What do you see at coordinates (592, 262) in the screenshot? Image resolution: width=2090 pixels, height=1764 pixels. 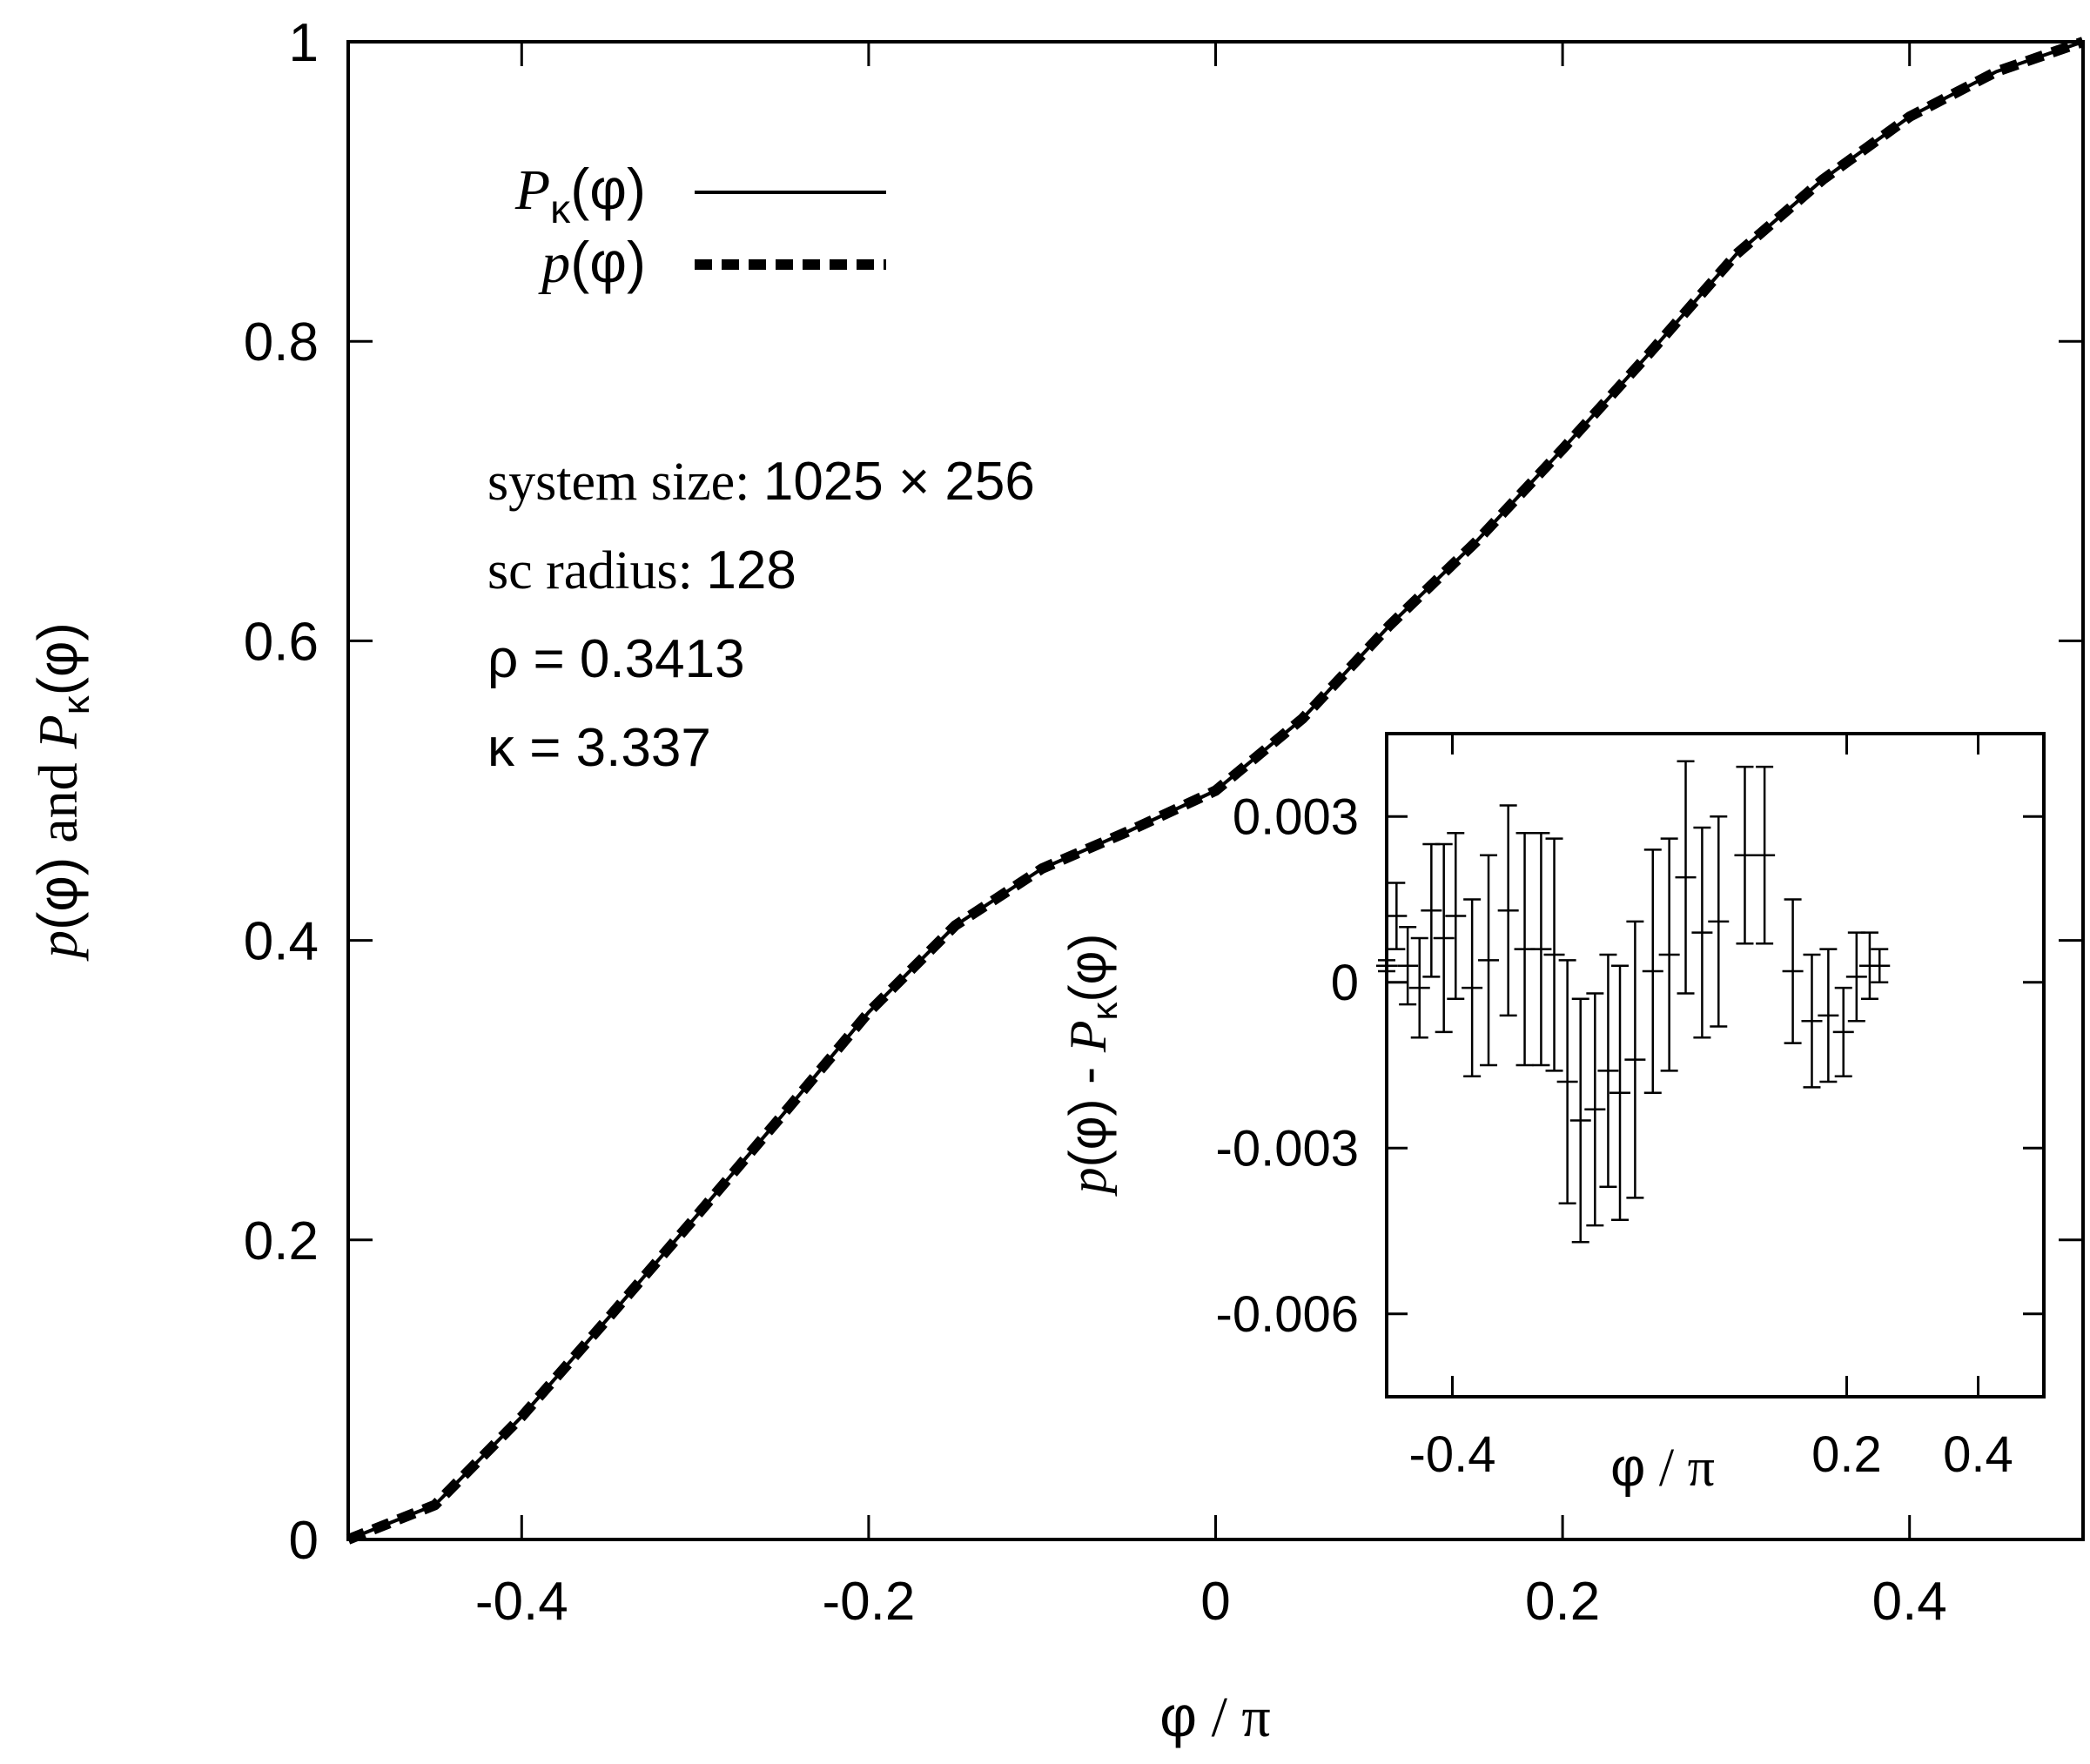 I see `legend-label-p: p(φ)` at bounding box center [592, 262].